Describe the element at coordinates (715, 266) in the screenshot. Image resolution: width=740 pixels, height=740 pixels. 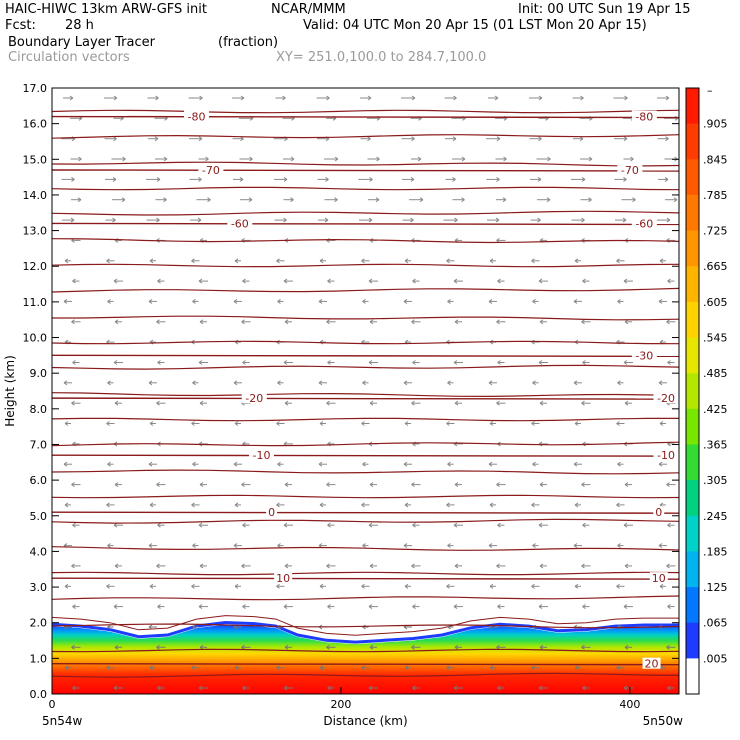
I see `colorbar-label: .665` at that location.